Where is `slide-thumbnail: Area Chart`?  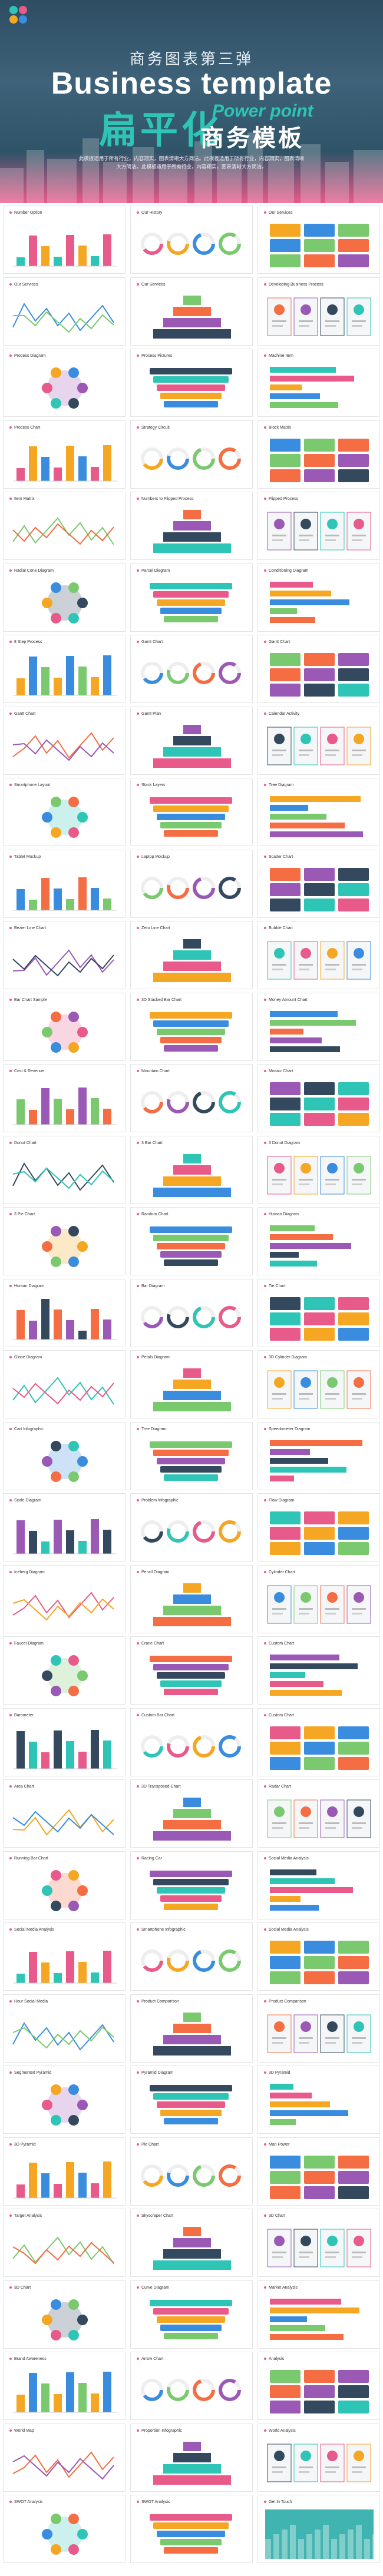 slide-thumbnail: Area Chart is located at coordinates (64, 1813).